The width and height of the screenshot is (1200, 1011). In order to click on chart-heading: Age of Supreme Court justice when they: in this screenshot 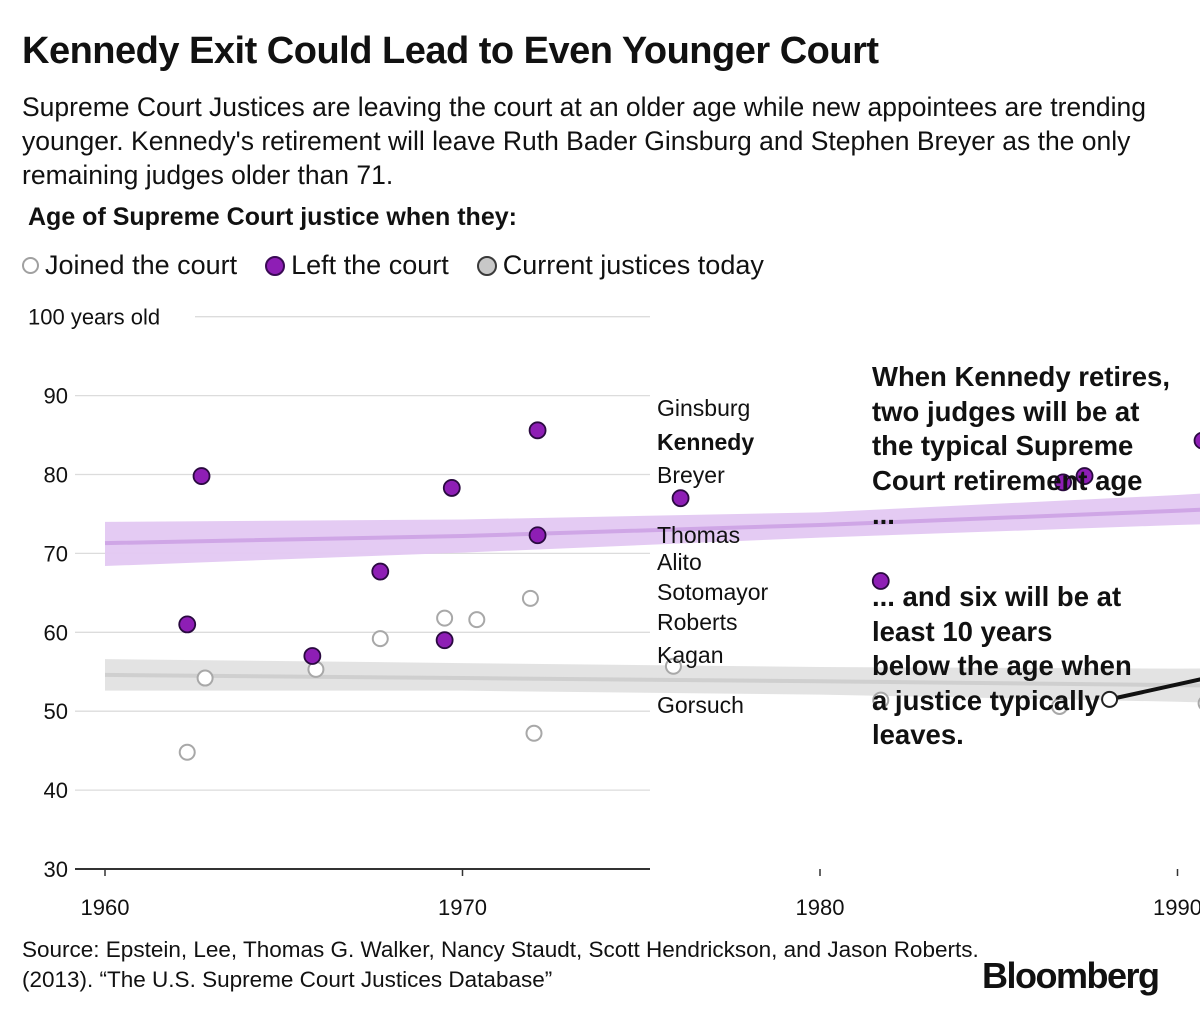, I will do `click(272, 217)`.